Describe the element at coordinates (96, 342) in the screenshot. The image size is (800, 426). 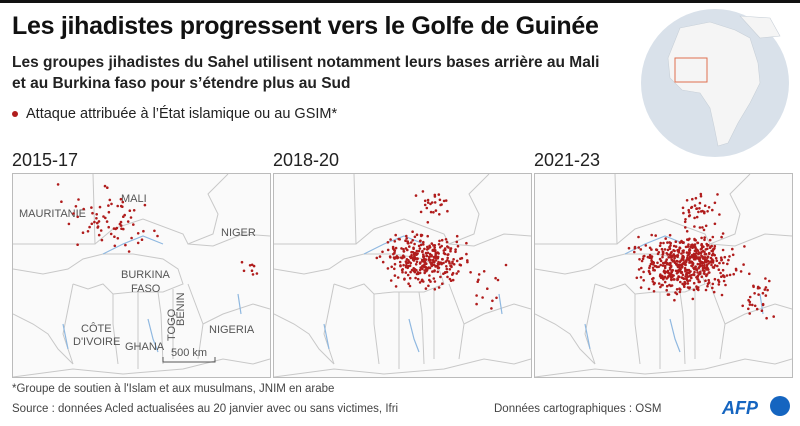
I see `label-divoire: D'IVOIRE` at that location.